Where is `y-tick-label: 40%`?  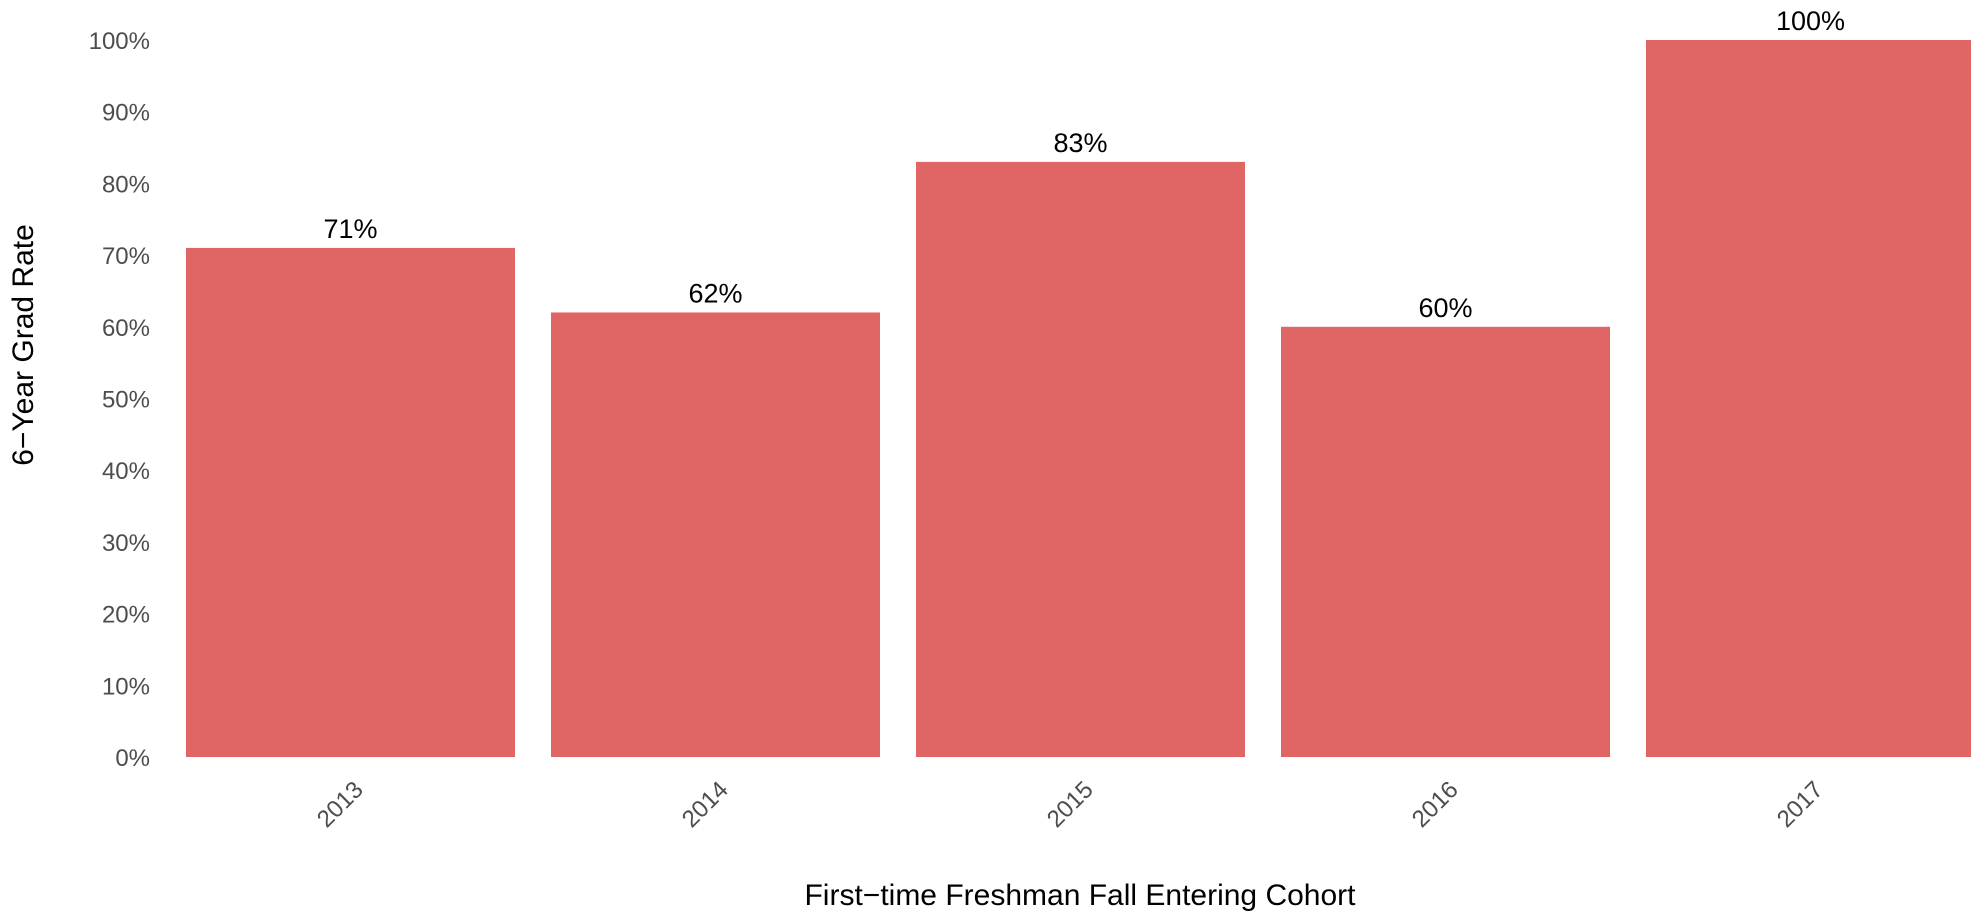 y-tick-label: 40% is located at coordinates (126, 471).